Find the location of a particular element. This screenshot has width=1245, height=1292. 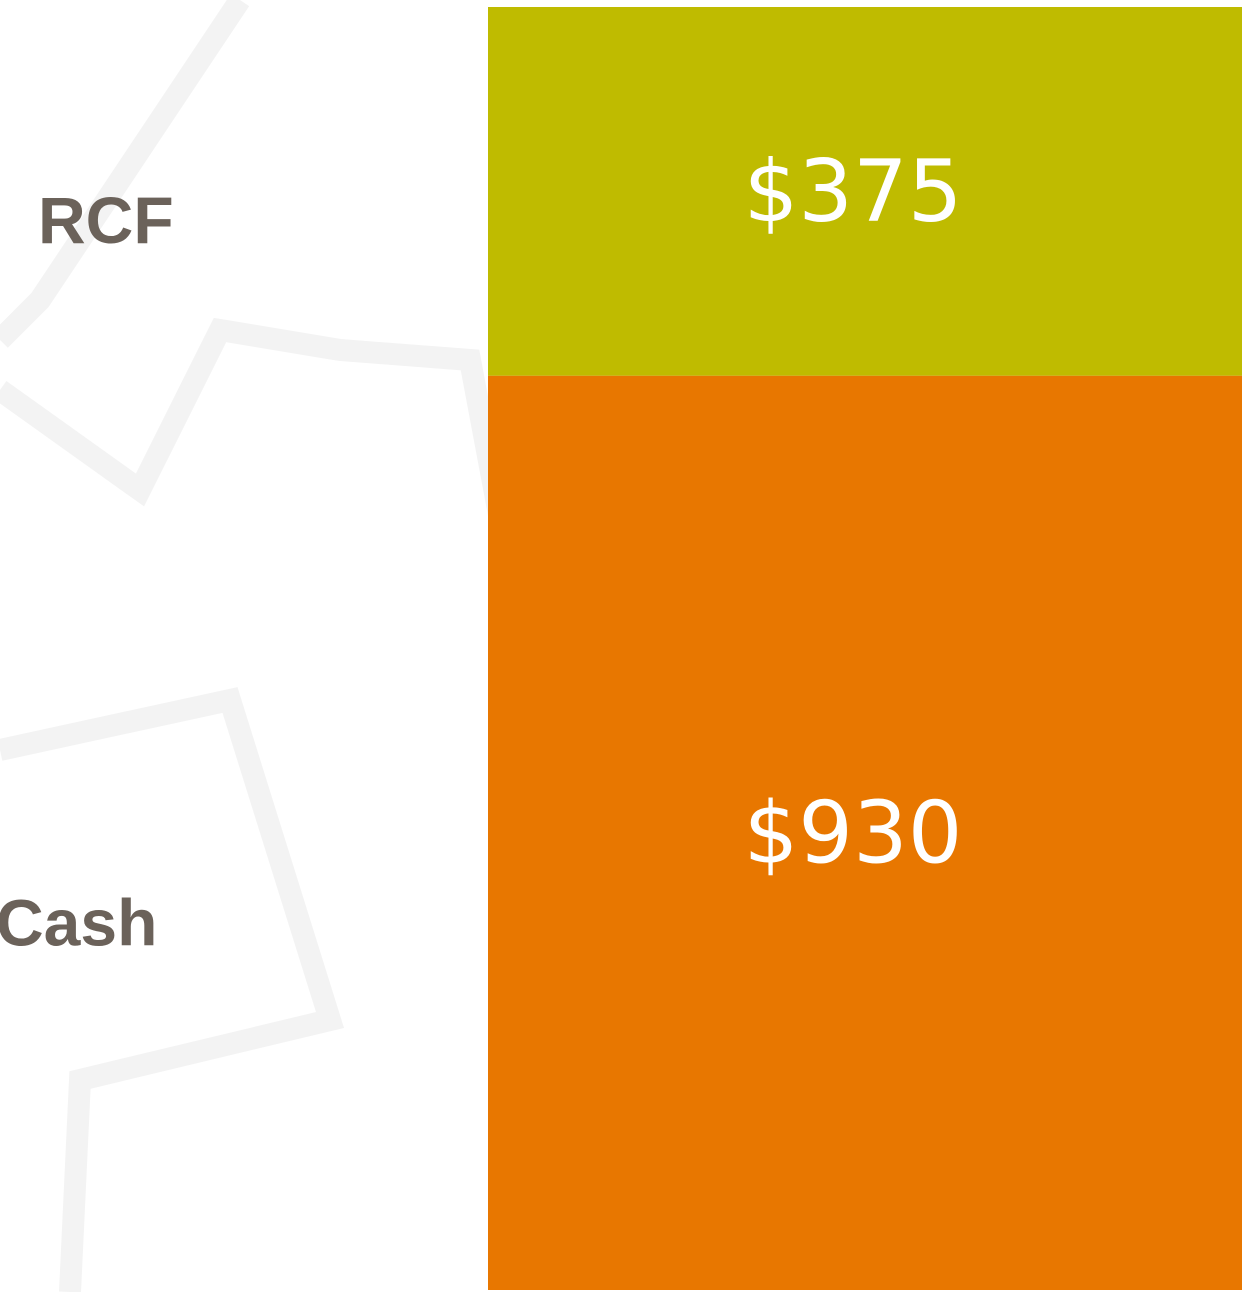

legend-label: Cash is located at coordinates (78, 922).